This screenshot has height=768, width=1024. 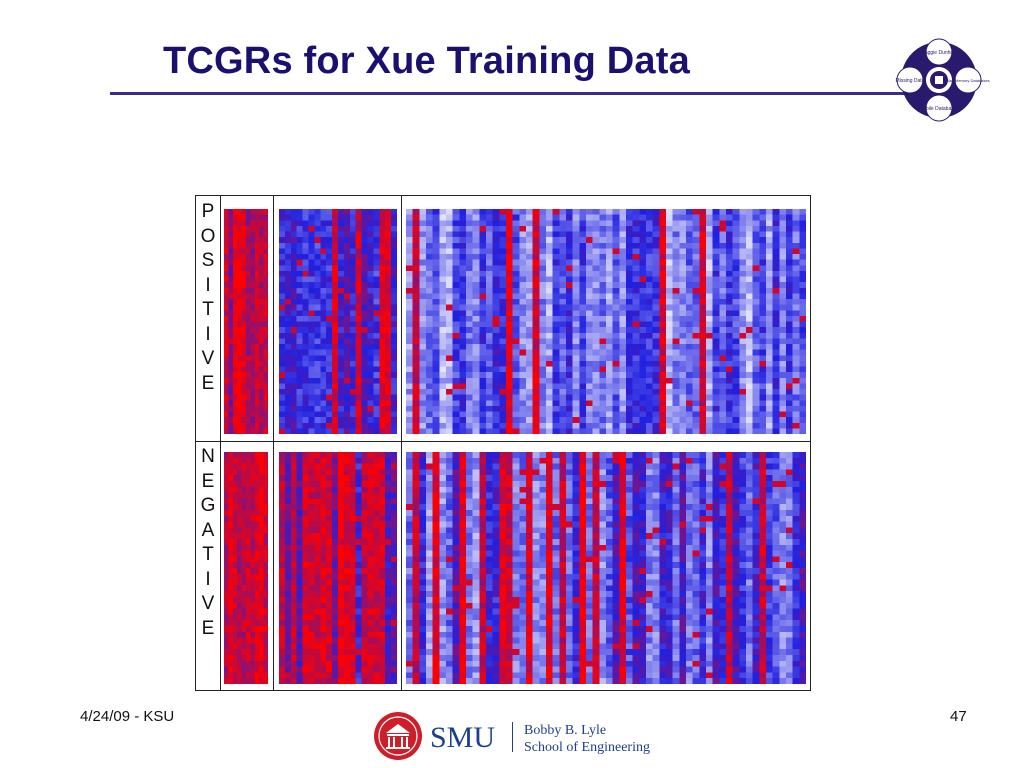 What do you see at coordinates (127, 716) in the screenshot?
I see `footer-date: 4/24/09 - KSU` at bounding box center [127, 716].